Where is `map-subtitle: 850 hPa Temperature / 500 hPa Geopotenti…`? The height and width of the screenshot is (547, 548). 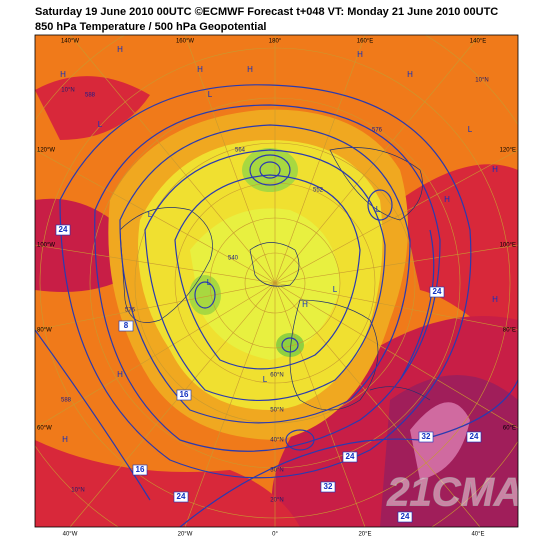 map-subtitle: 850 hPa Temperature / 500 hPa Geopotenti… is located at coordinates (151, 27).